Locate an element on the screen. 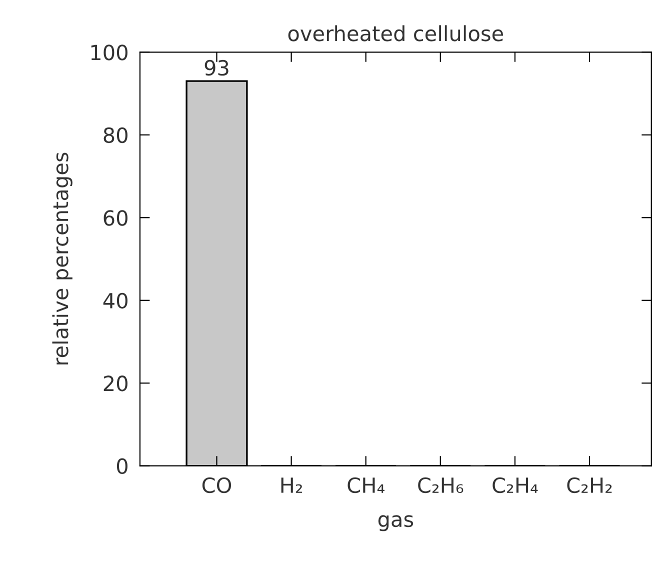 Image resolution: width=654 pixels, height=573 pixels. x-tick-label: C₂H₆ is located at coordinates (441, 485).